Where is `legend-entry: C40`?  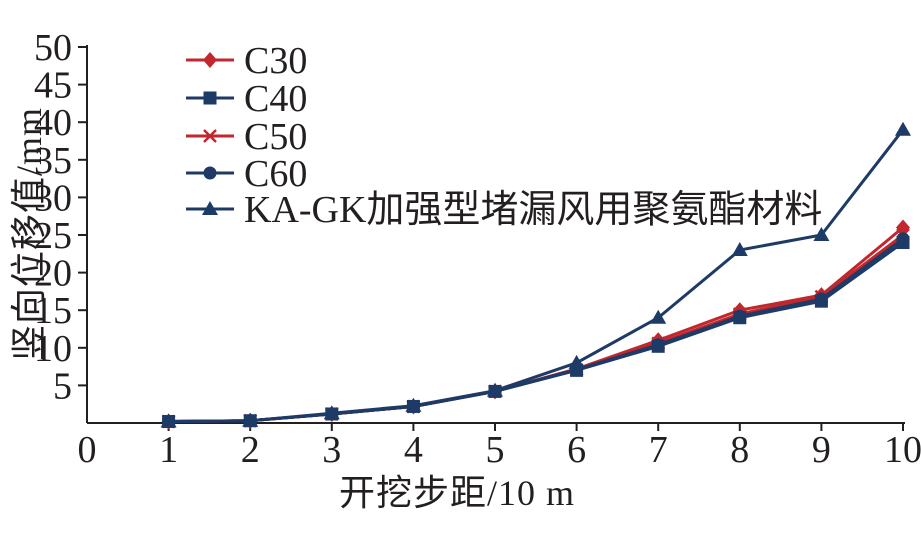 legend-entry: C40 is located at coordinates (246, 99).